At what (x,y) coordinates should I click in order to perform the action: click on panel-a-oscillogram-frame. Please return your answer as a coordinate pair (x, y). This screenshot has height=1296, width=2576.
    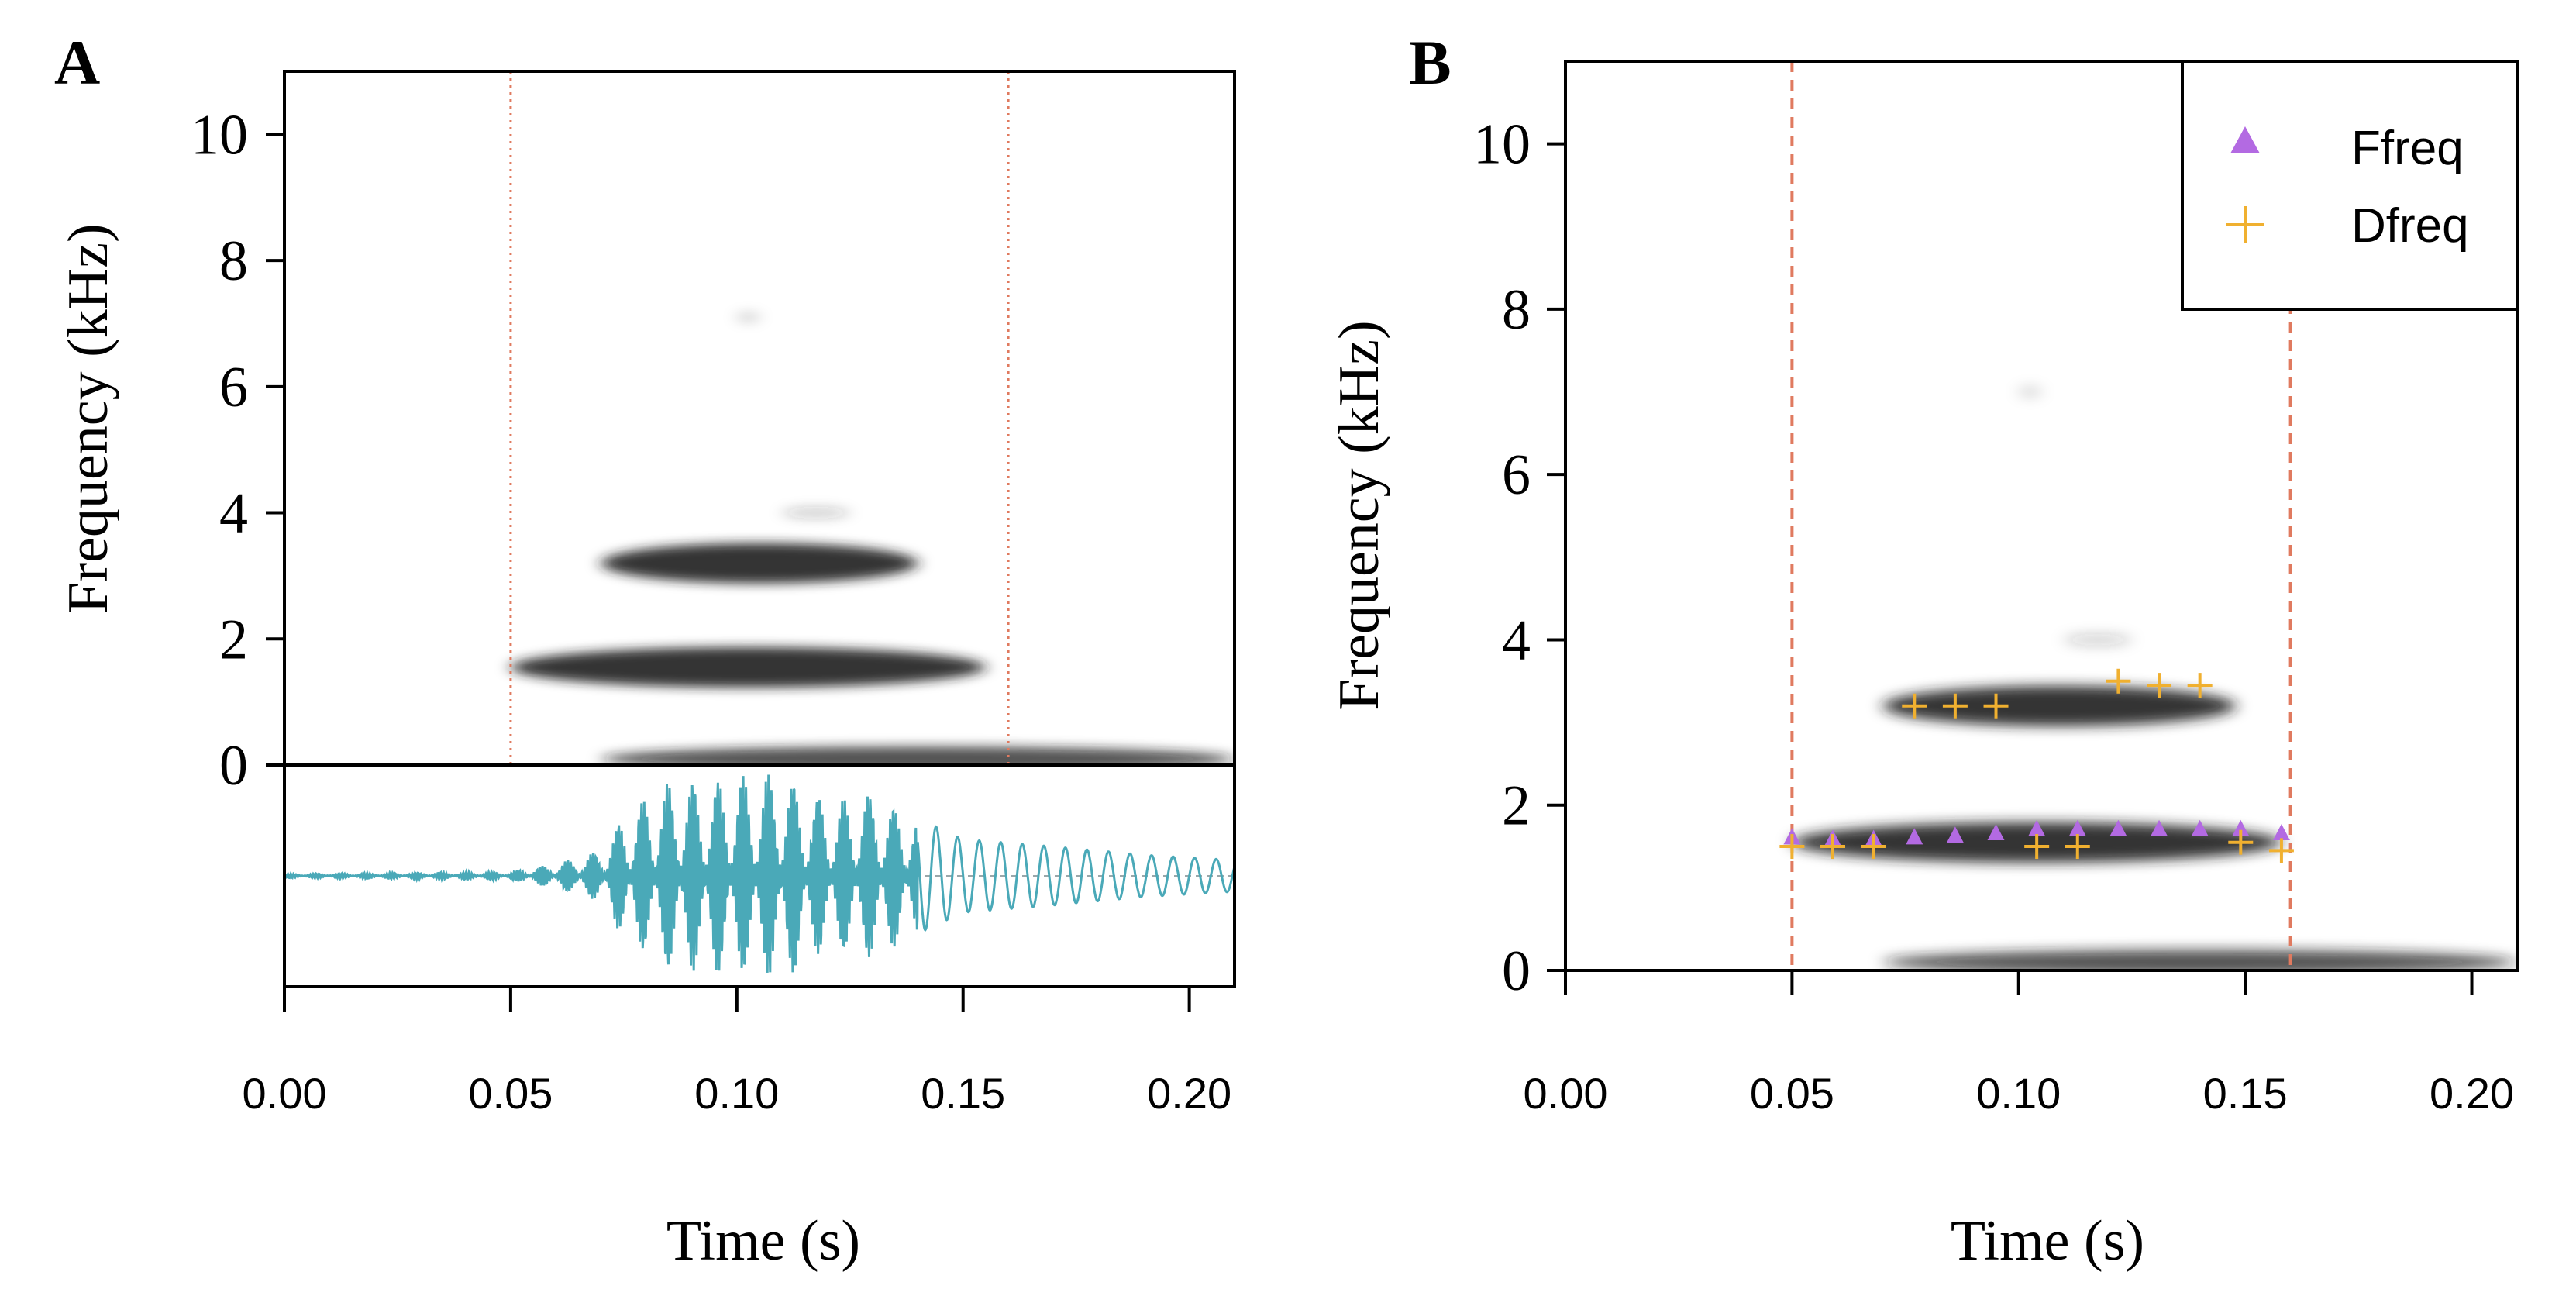
    Looking at the image, I should click on (759, 876).